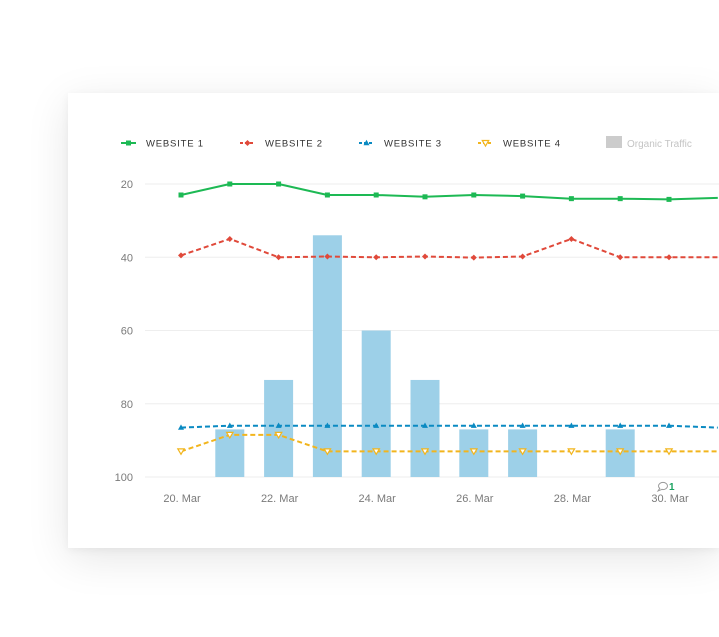 This screenshot has width=719, height=637. What do you see at coordinates (127, 185) in the screenshot?
I see `y-tick-label: 20` at bounding box center [127, 185].